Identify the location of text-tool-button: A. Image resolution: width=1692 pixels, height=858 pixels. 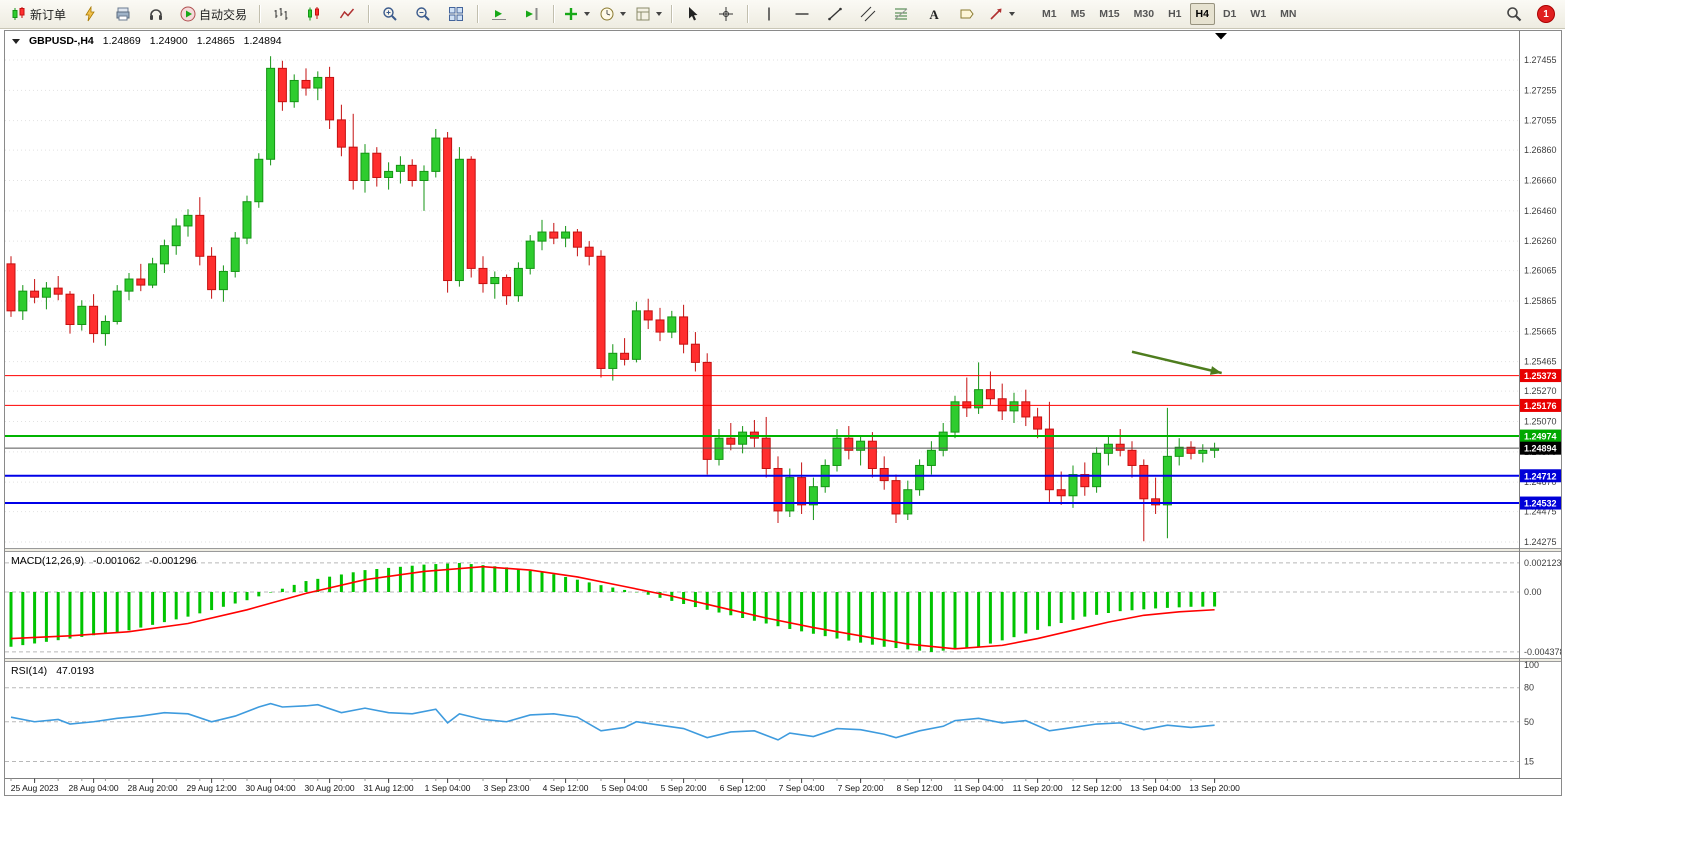
(934, 14).